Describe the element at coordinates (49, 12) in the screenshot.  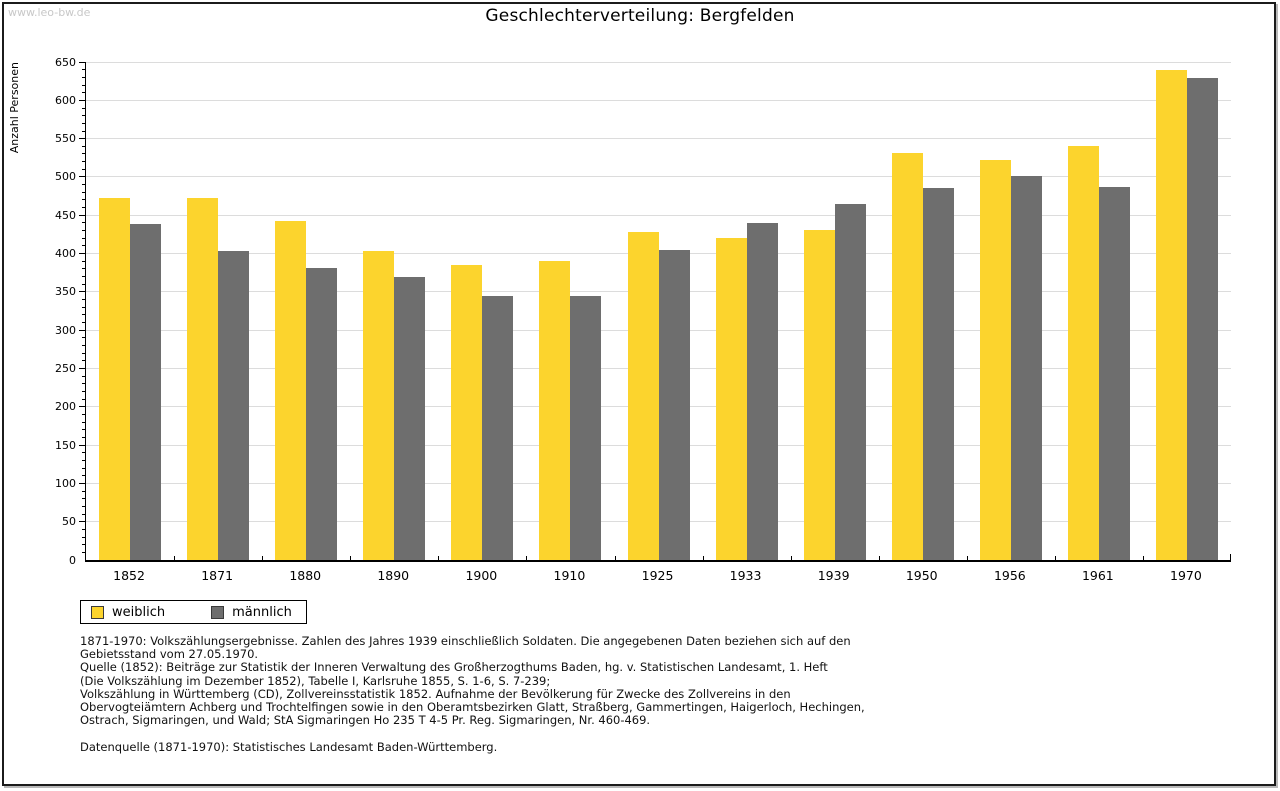
I see `watermark: www.leo-bw.de` at that location.